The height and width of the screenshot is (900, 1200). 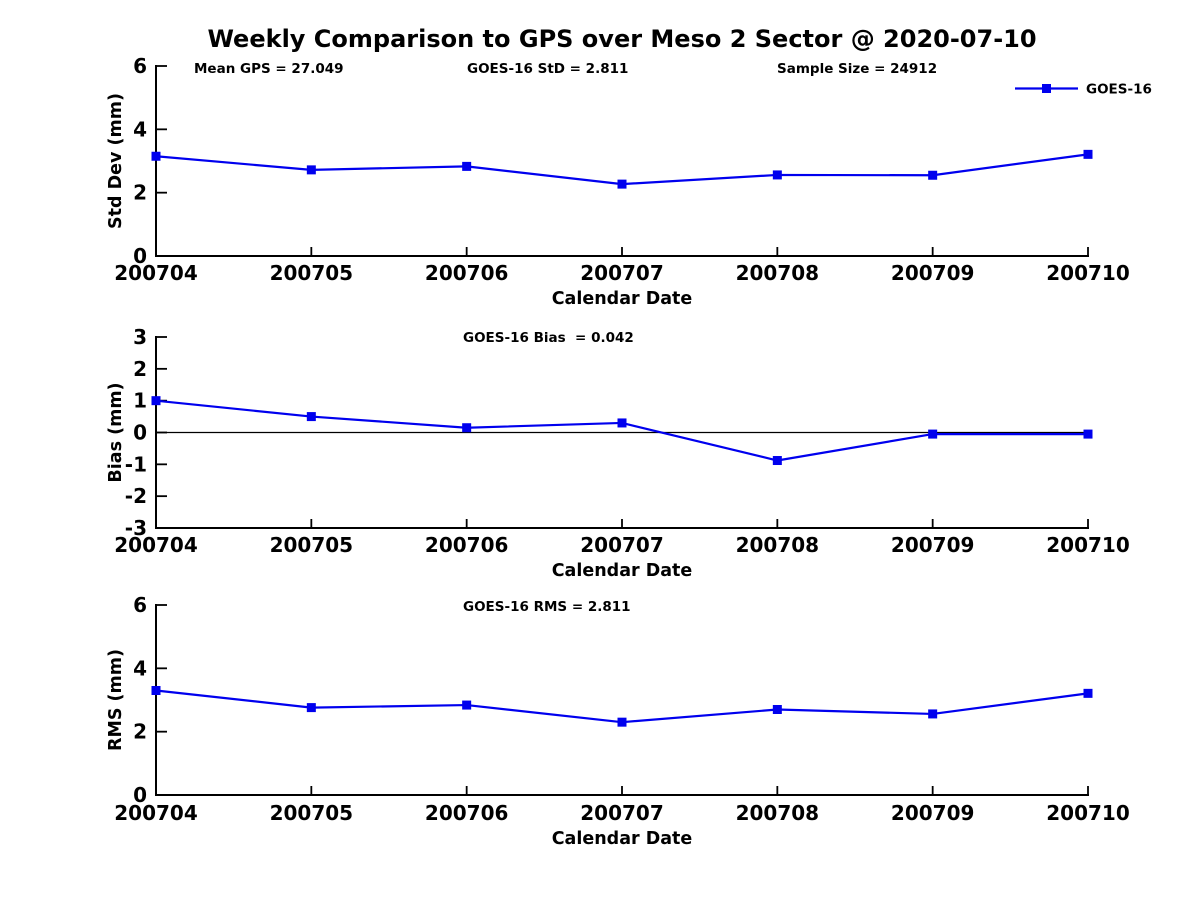 What do you see at coordinates (1119, 90) in the screenshot?
I see `legend-label: GOES-16` at bounding box center [1119, 90].